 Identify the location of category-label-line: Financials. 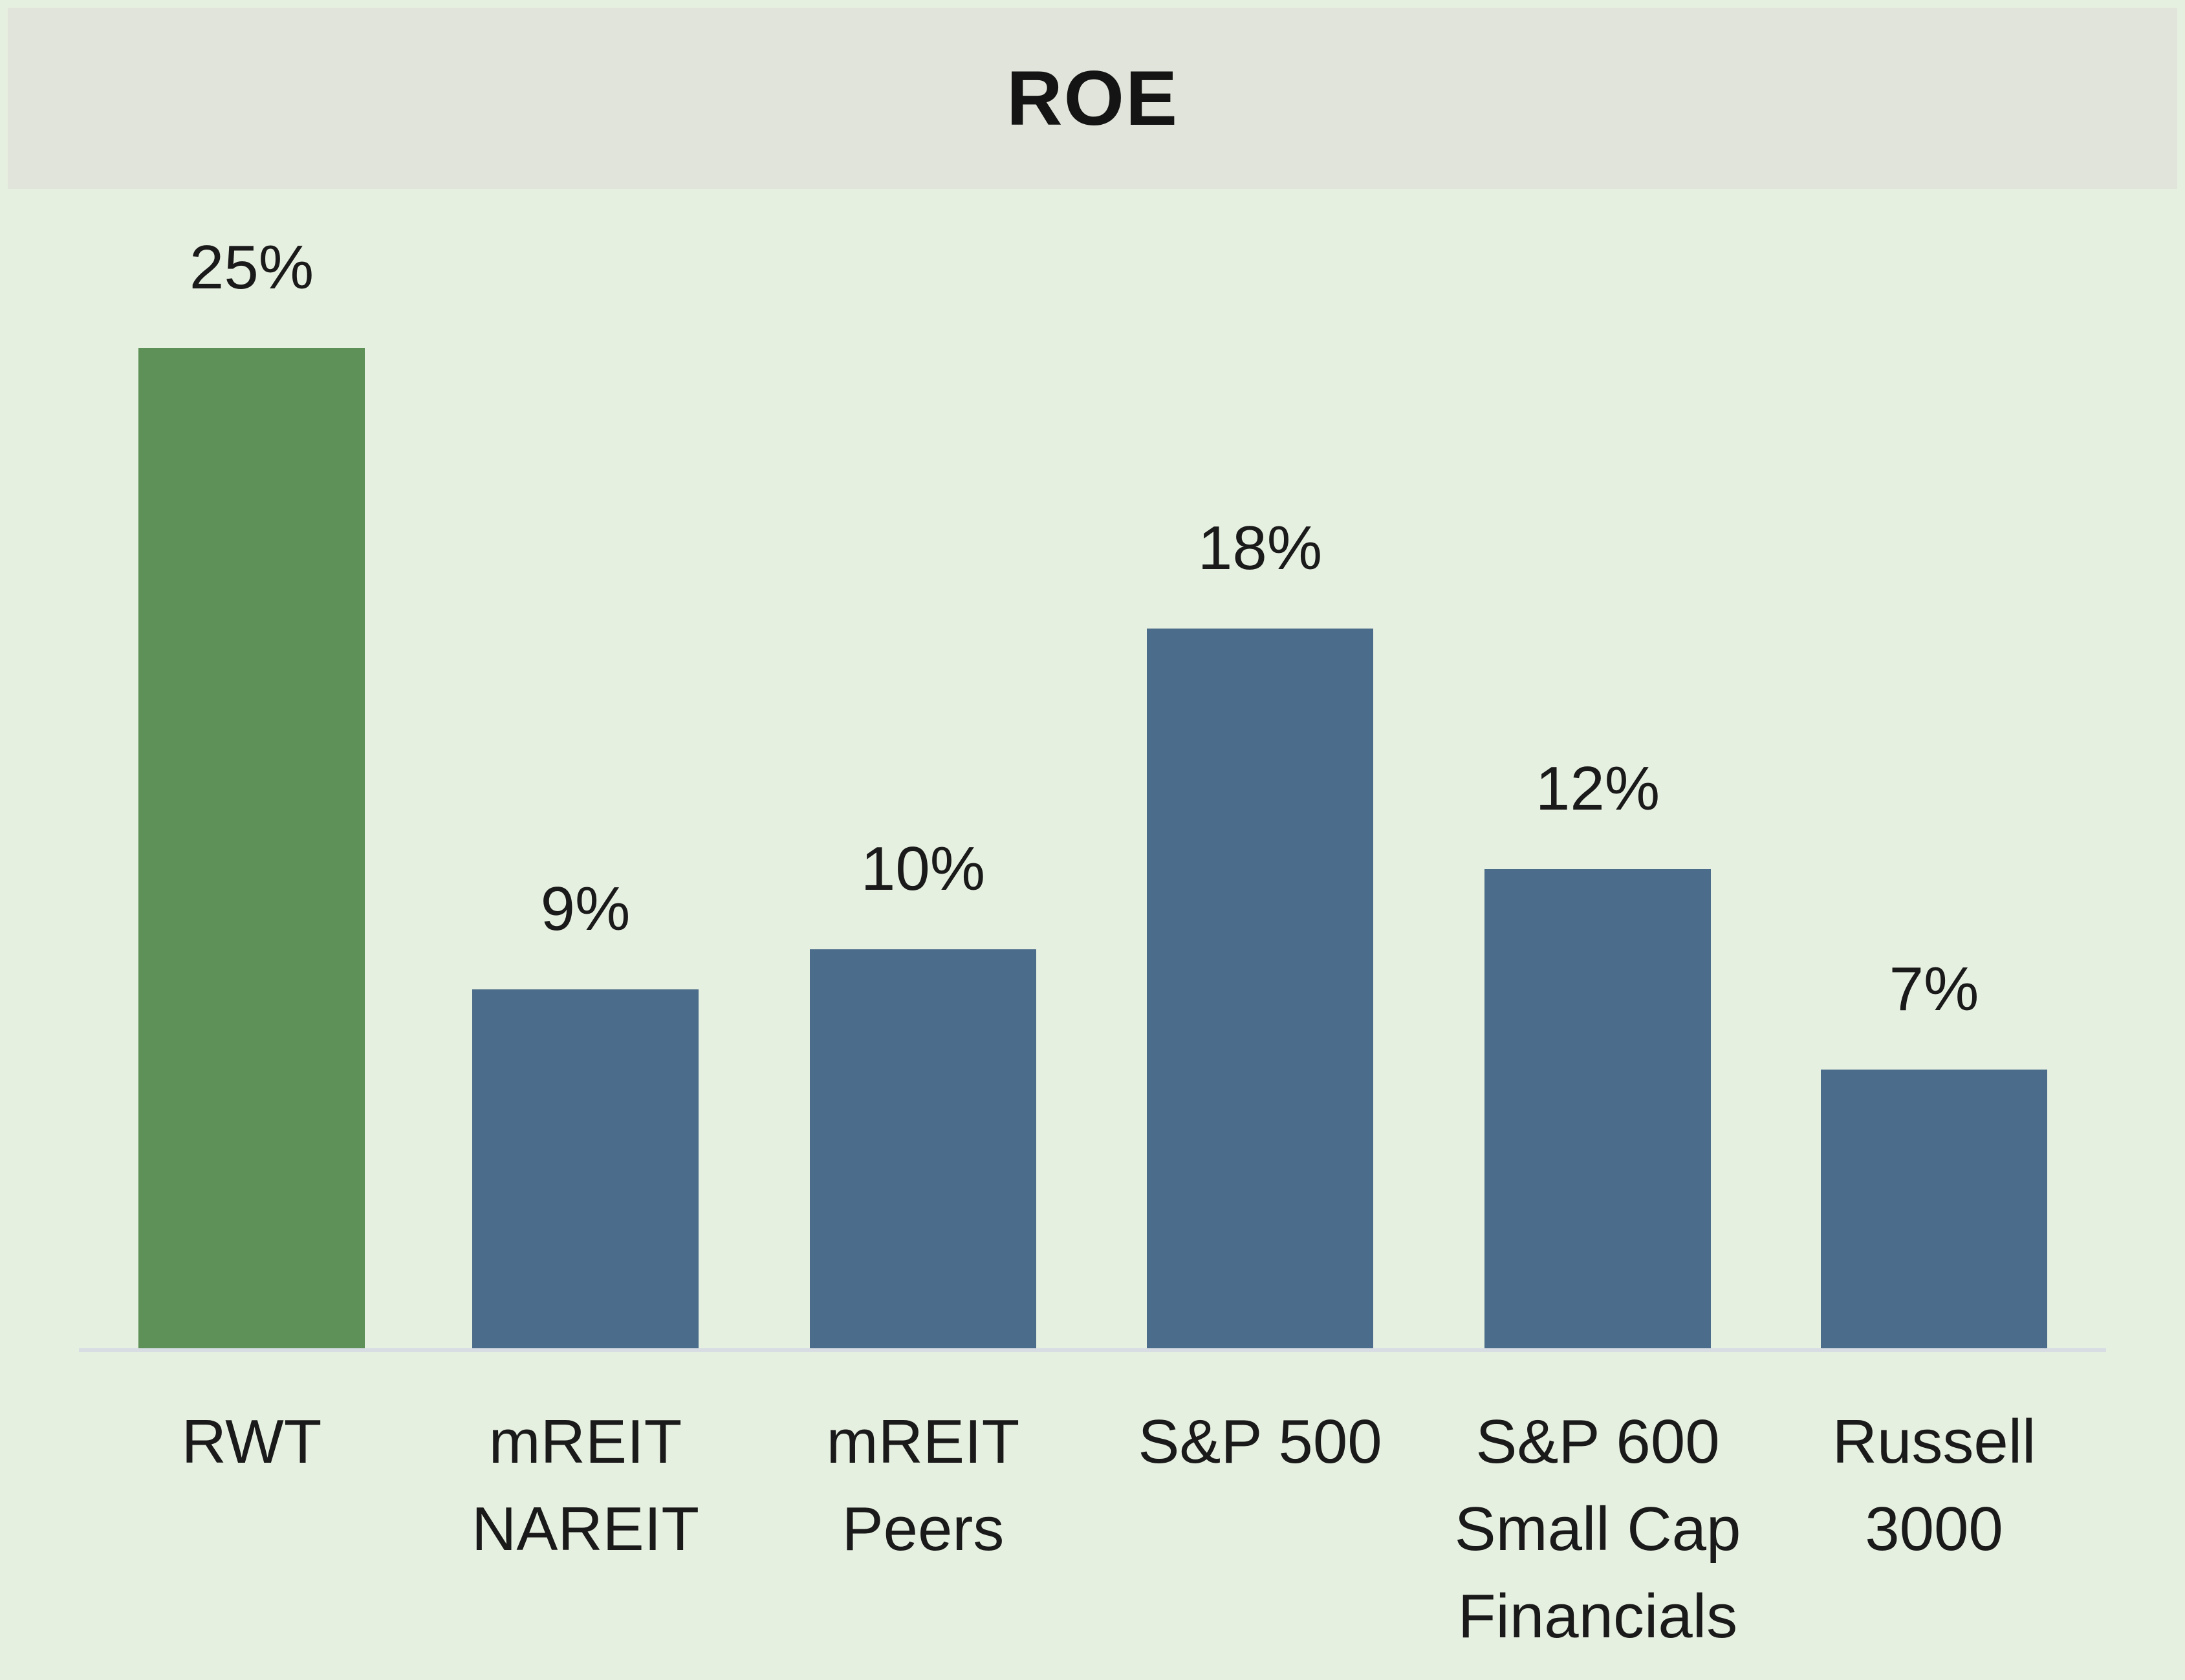
(1597, 1616).